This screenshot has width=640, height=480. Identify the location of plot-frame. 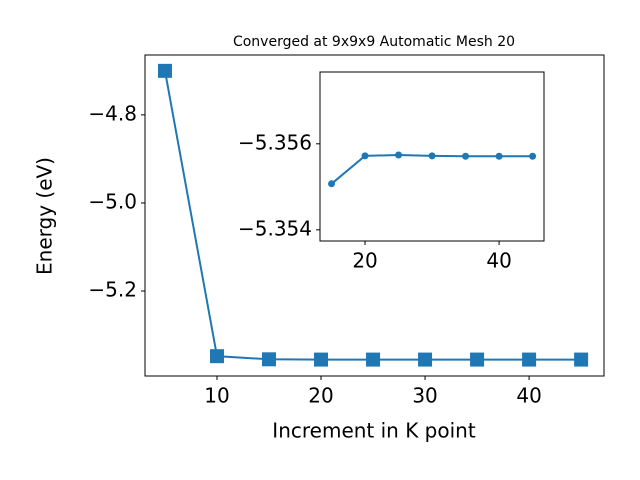
(432, 156).